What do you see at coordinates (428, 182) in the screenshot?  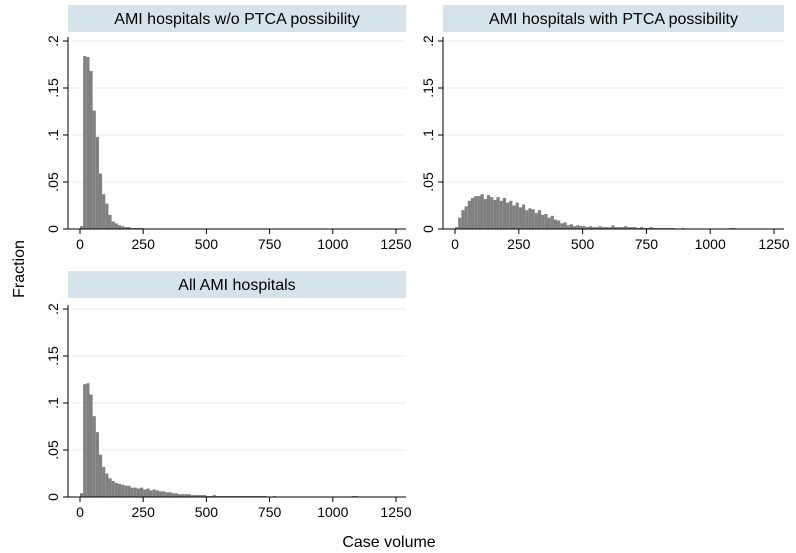 I see `y-tick-label: .05` at bounding box center [428, 182].